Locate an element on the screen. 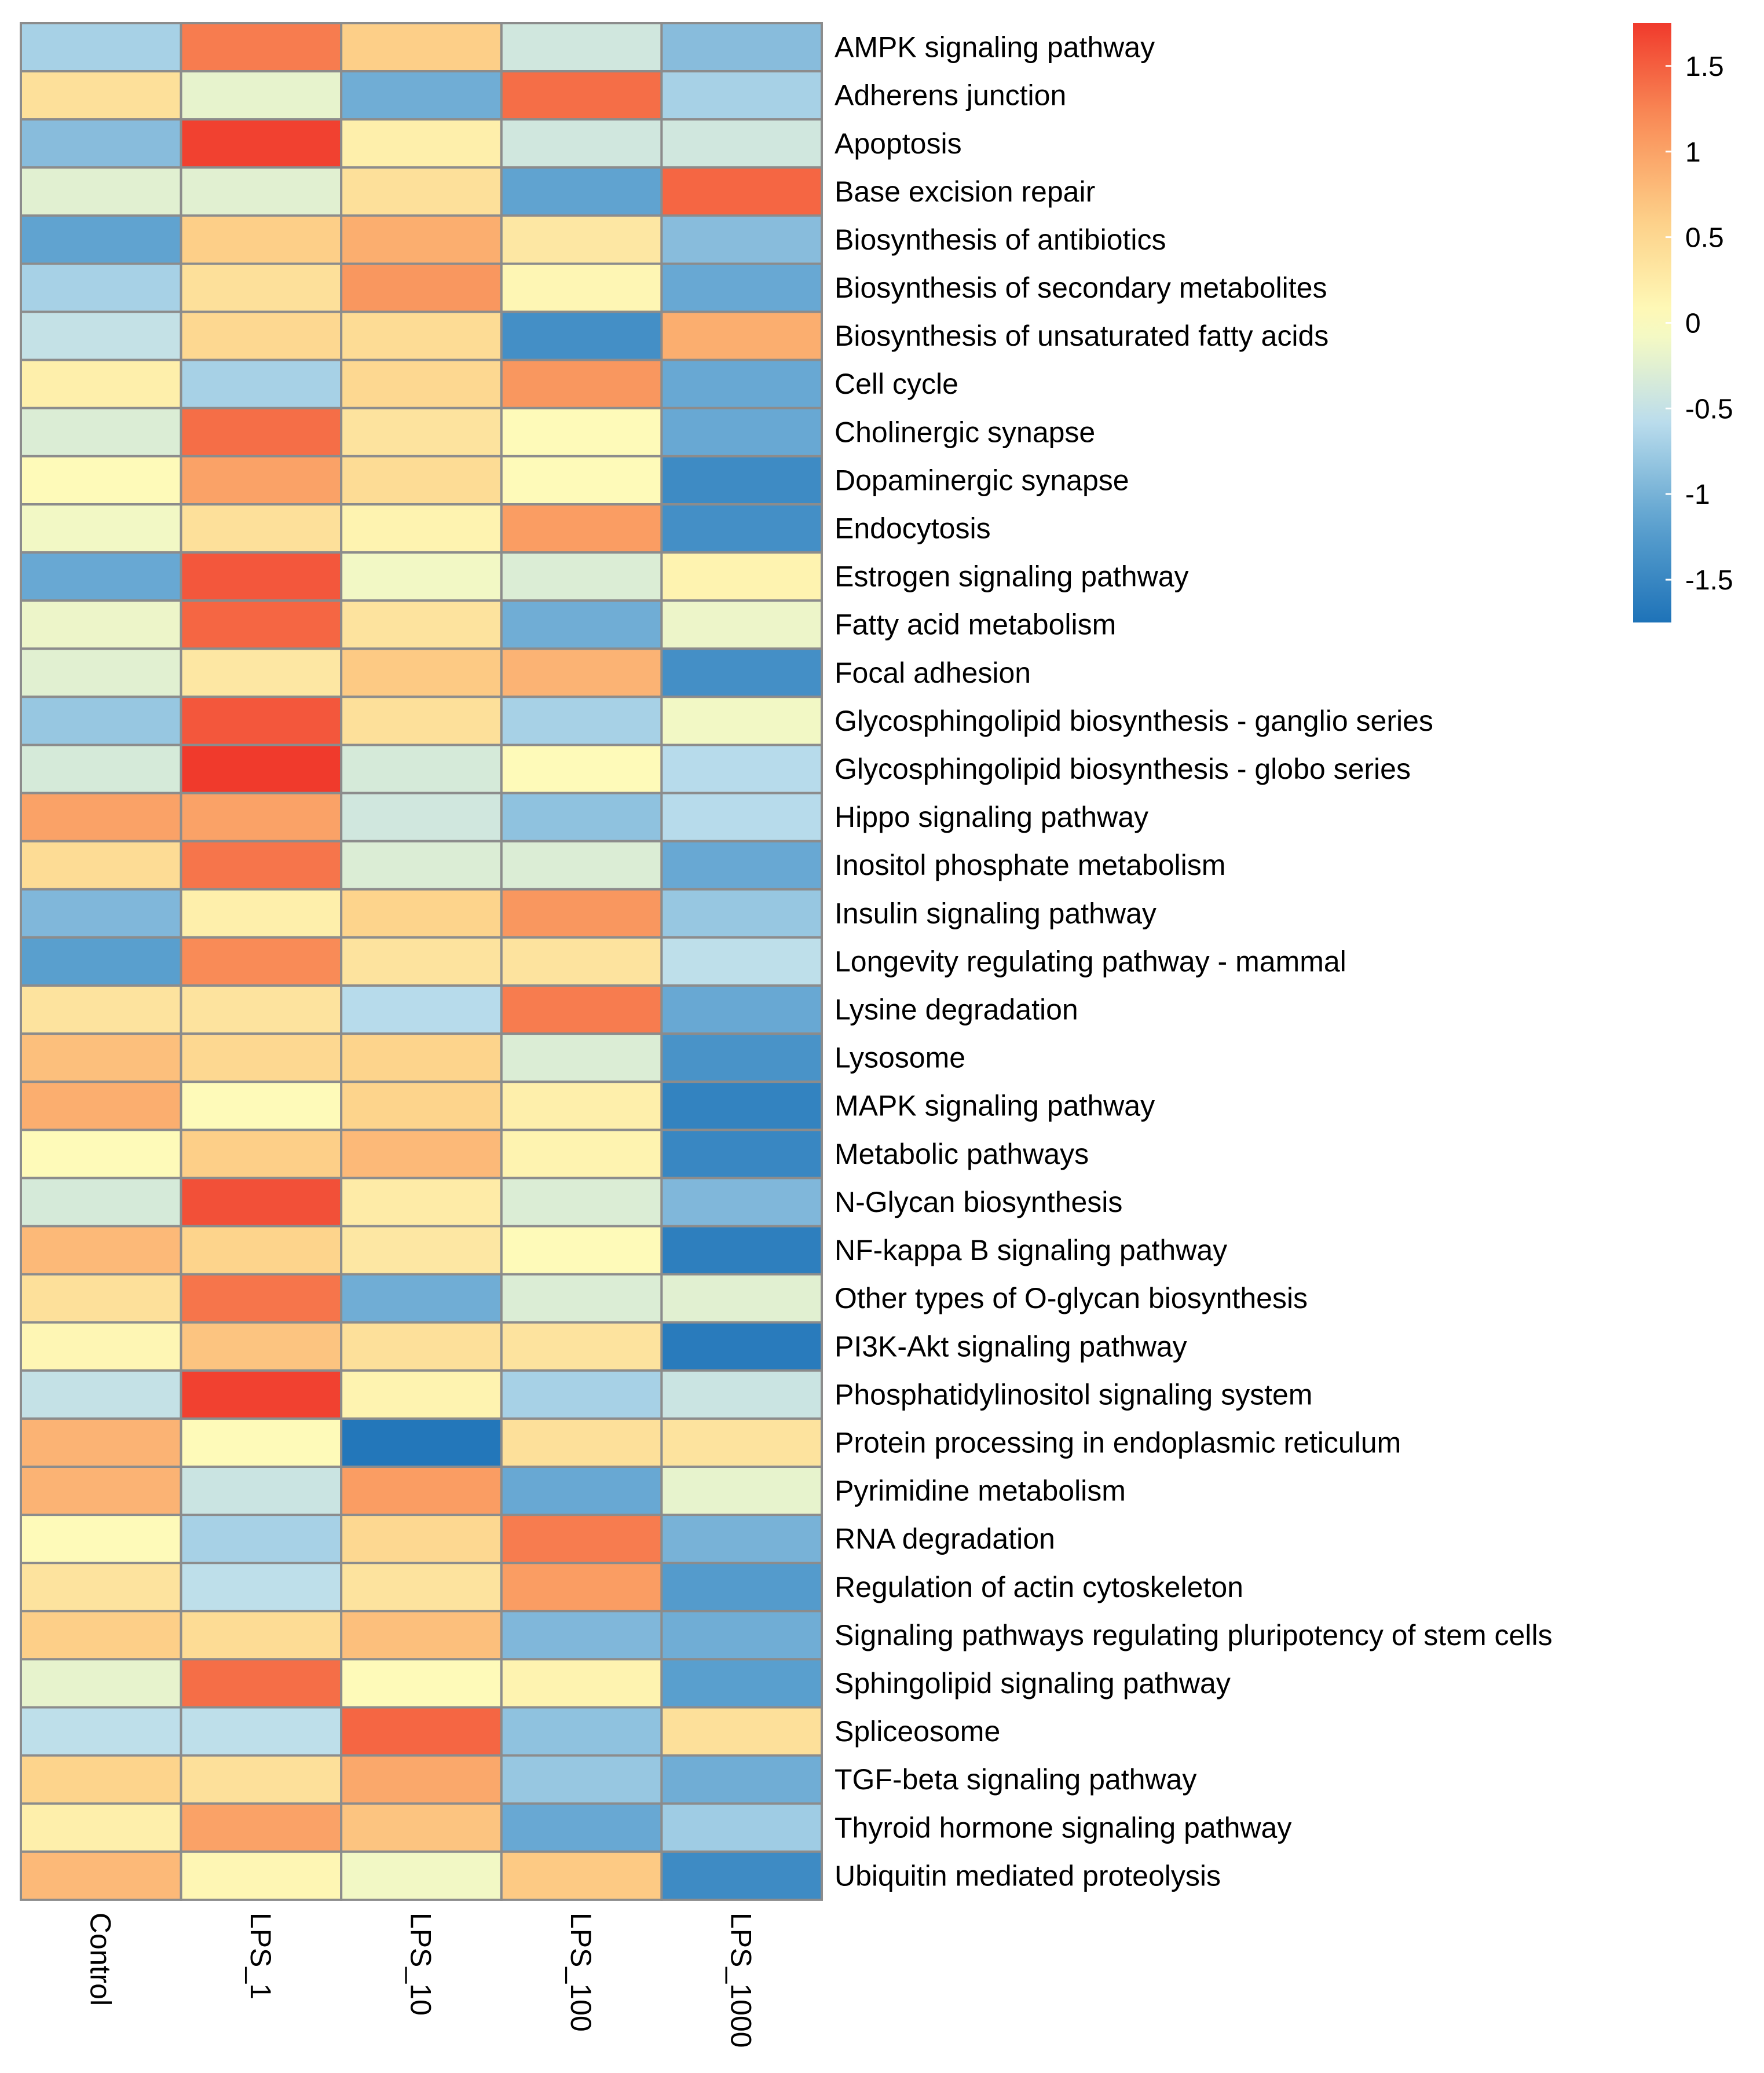 The width and height of the screenshot is (1764, 2073). row-label: MAPK signaling pathway is located at coordinates (995, 1106).